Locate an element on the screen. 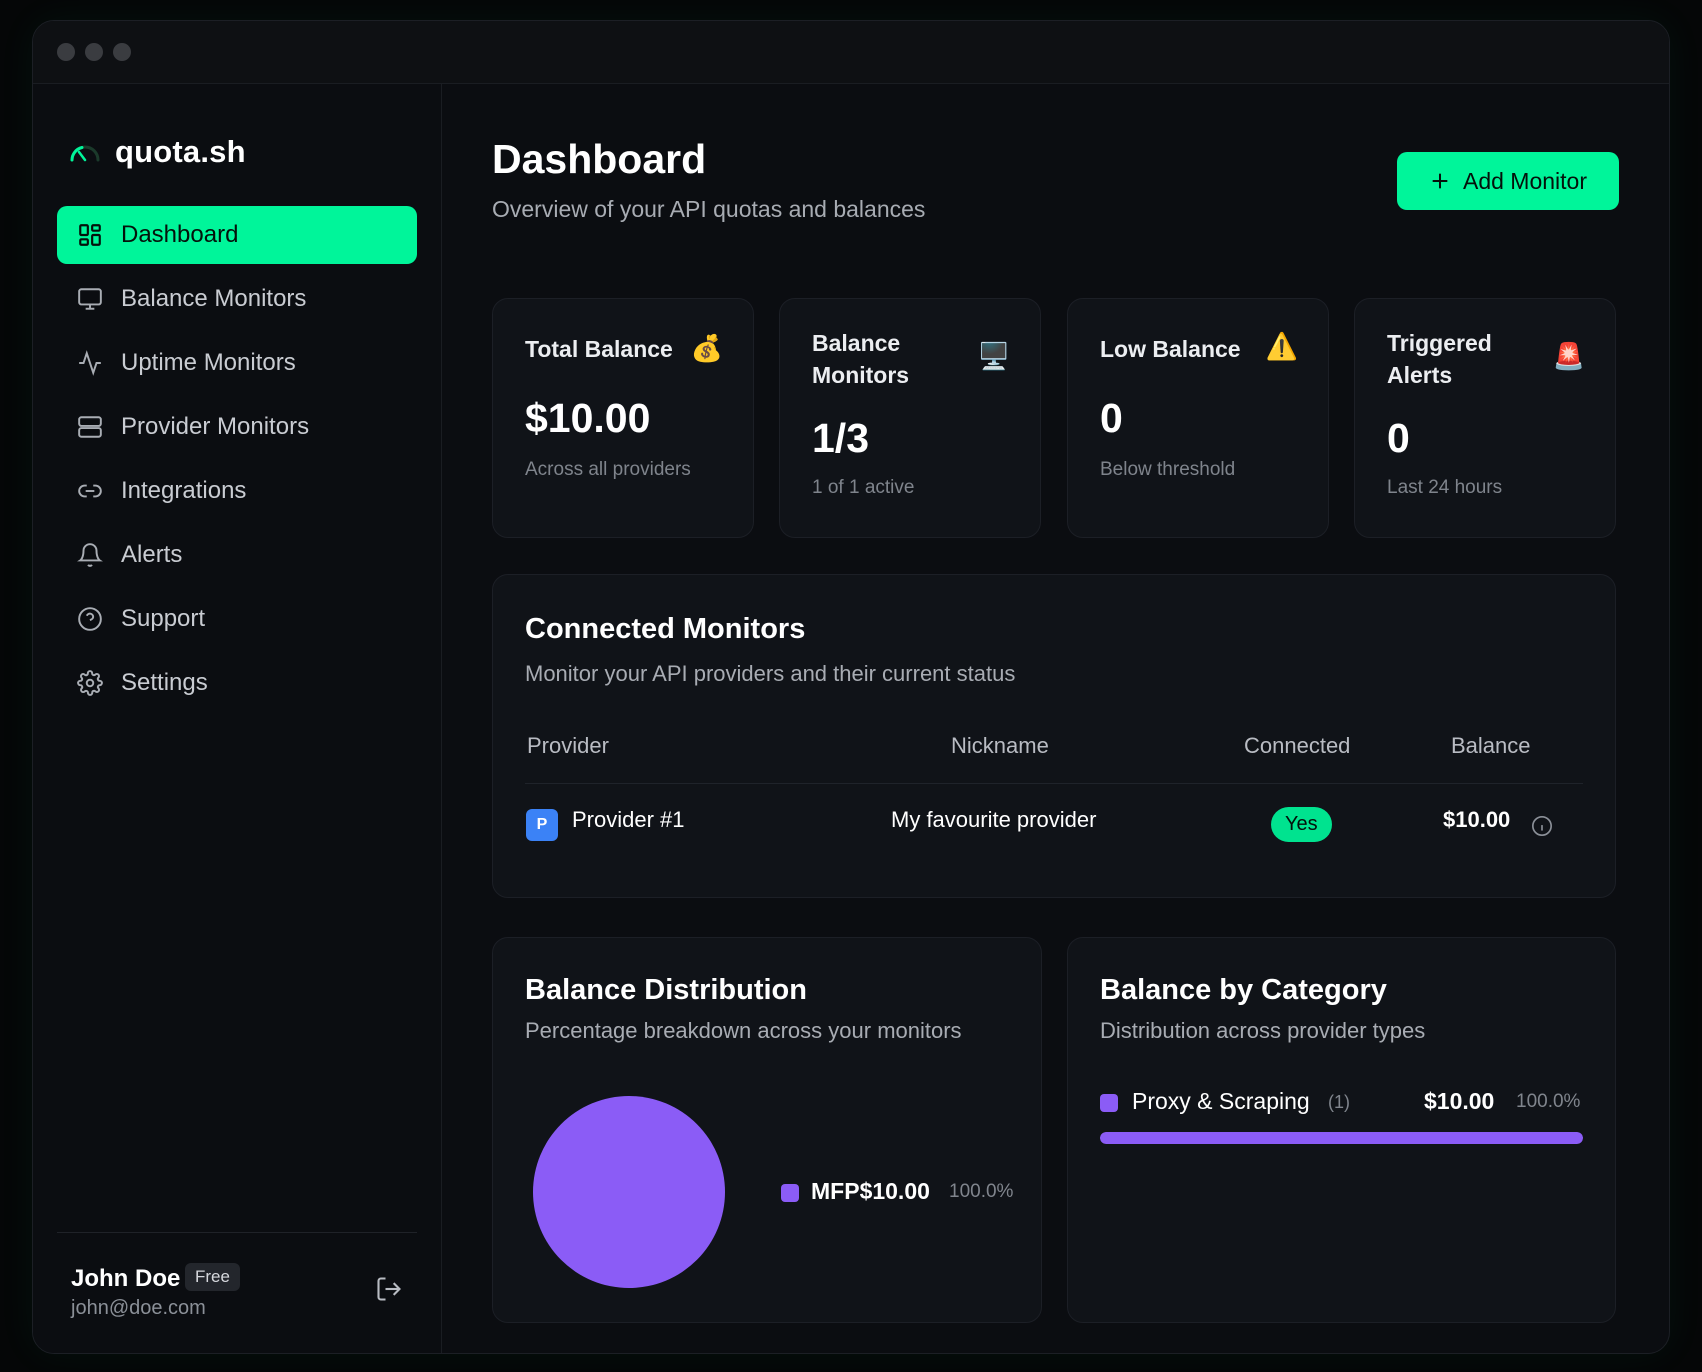 The height and width of the screenshot is (1372, 1702). category-amount: $10.00 is located at coordinates (1459, 1101).